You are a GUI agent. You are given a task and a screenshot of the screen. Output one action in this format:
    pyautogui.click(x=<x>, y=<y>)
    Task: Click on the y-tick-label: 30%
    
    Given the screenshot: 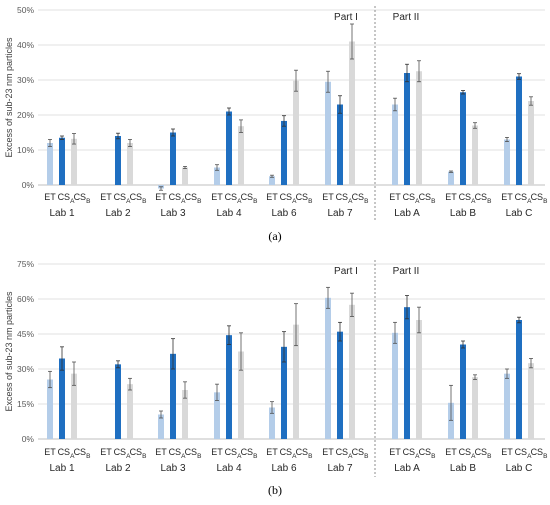 What is the action you would take?
    pyautogui.click(x=25, y=369)
    